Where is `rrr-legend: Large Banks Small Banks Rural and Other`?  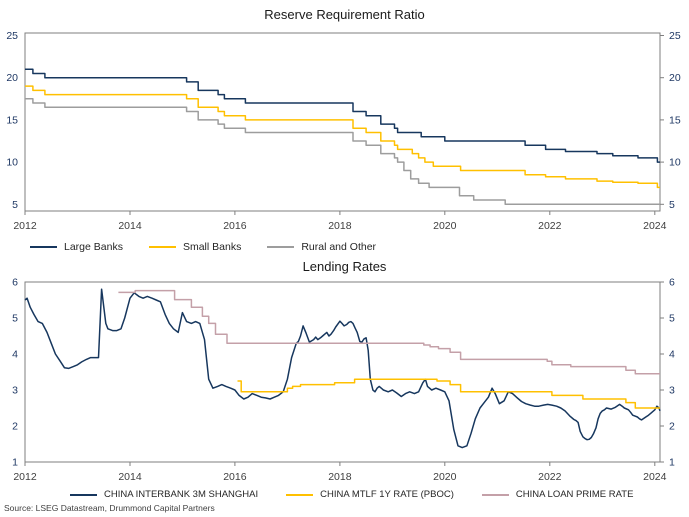 rrr-legend: Large Banks Small Banks Rural and Other is located at coordinates (203, 247).